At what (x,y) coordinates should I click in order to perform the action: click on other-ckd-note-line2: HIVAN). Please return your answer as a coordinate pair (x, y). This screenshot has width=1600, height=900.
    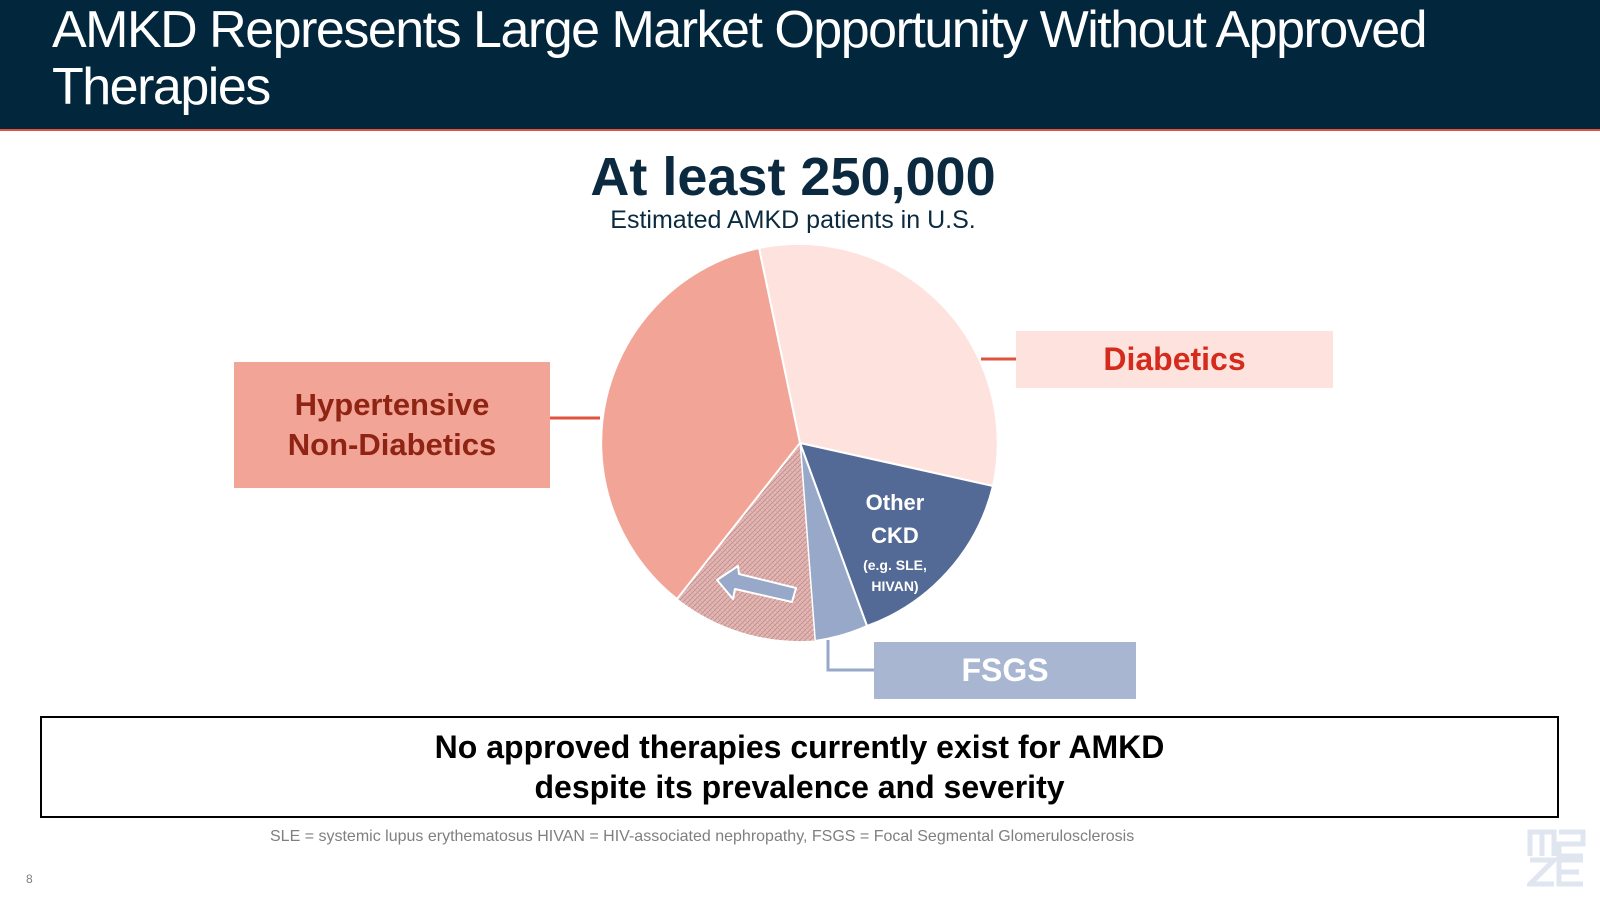
    Looking at the image, I should click on (895, 586).